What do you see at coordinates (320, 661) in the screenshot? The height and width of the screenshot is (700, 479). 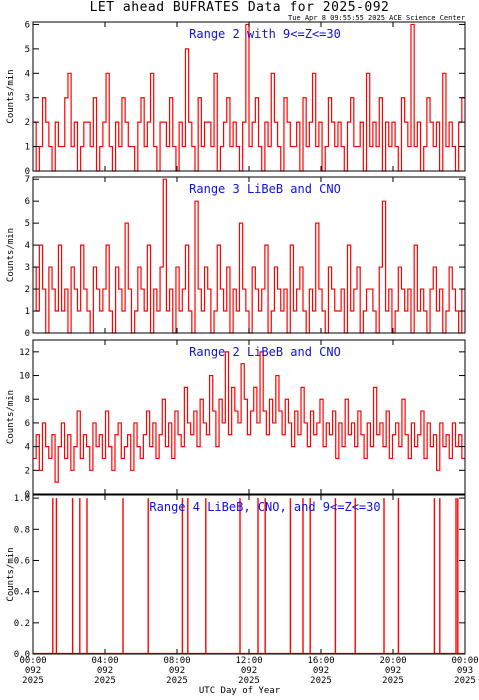 I see `x-tick-label: 16:00` at bounding box center [320, 661].